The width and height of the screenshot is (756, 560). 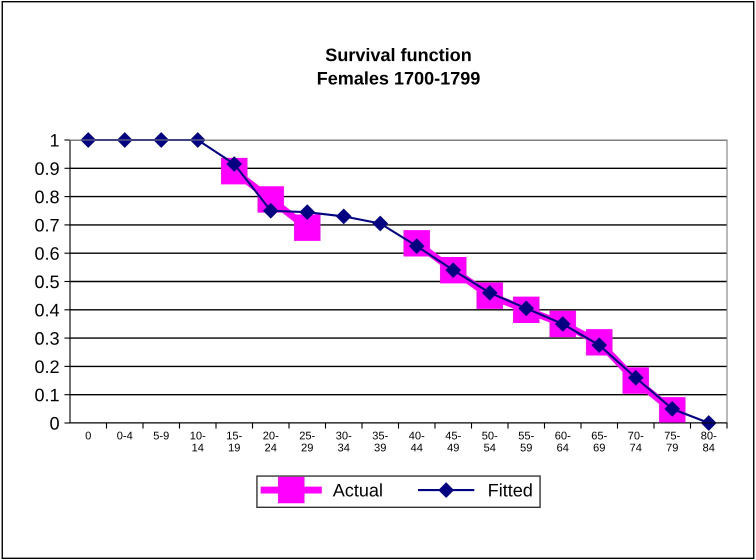 I want to click on x-tick-label: 80-84, so click(x=708, y=442).